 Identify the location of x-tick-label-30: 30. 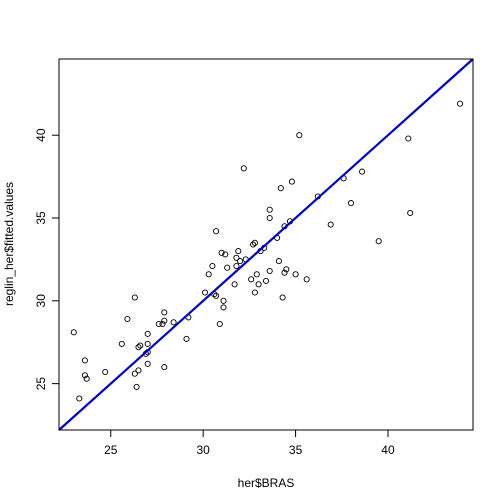
(203, 450).